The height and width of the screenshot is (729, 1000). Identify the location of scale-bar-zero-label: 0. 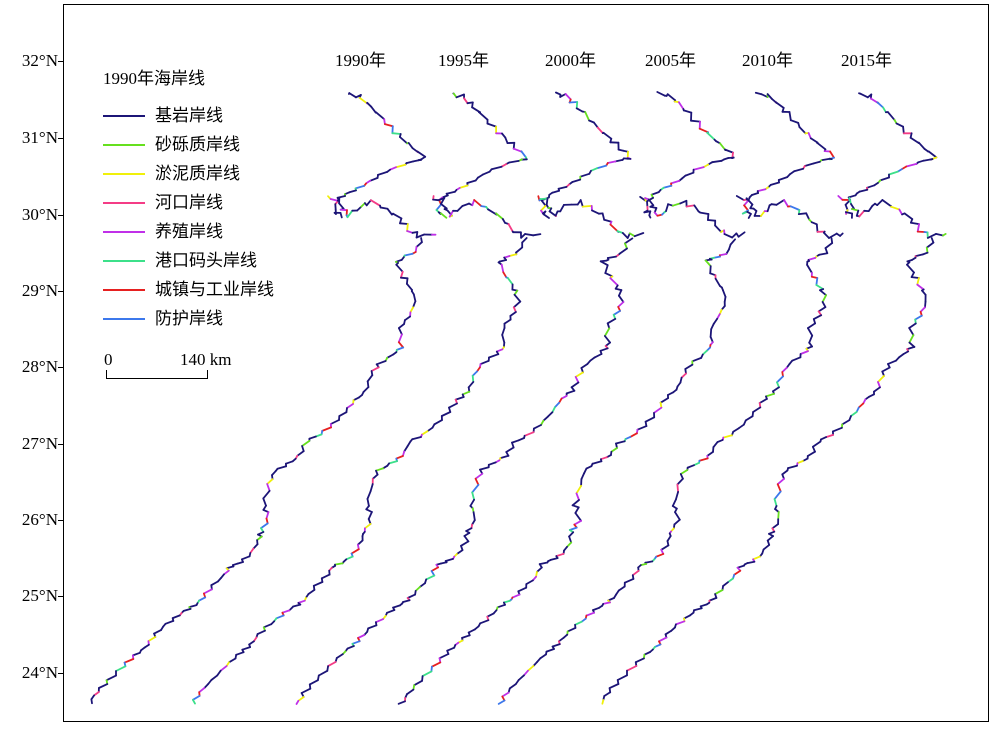
(108, 359).